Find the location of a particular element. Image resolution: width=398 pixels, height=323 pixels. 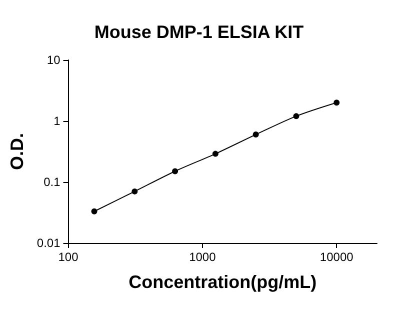

x-axis-title: Concentration(pg/mL) is located at coordinates (222, 282).